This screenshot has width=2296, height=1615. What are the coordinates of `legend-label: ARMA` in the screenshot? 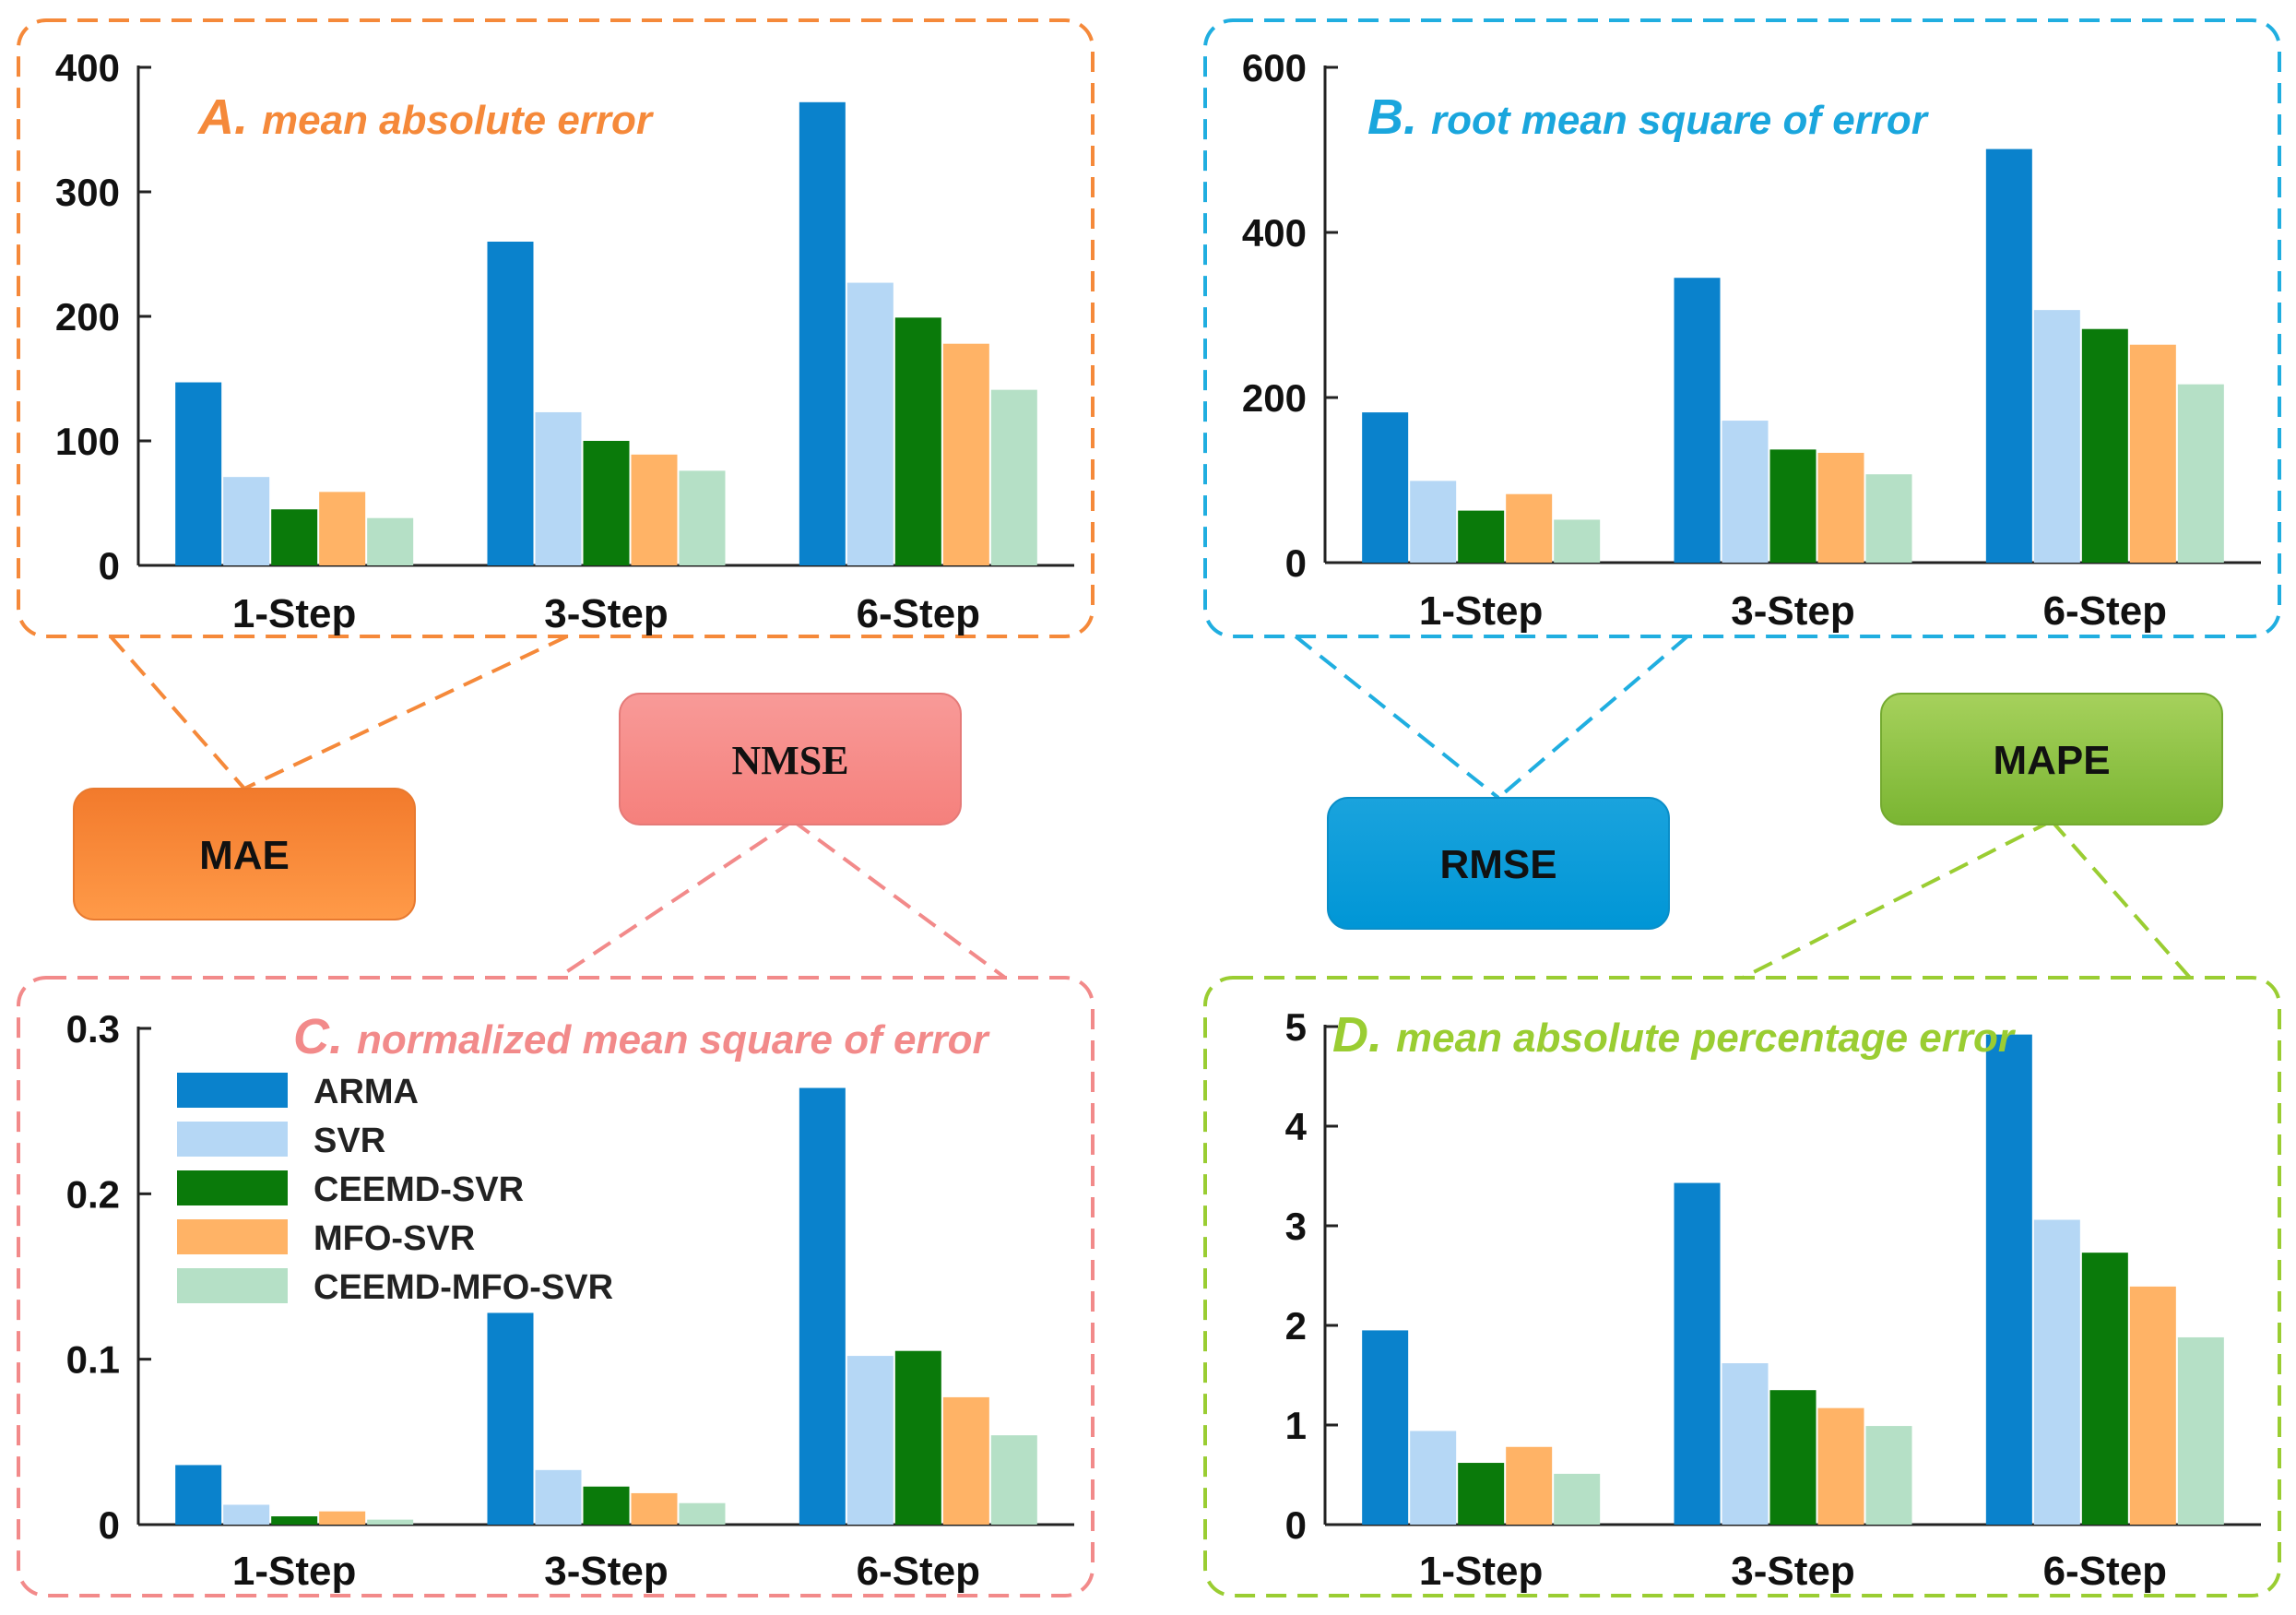 It's located at (366, 1092).